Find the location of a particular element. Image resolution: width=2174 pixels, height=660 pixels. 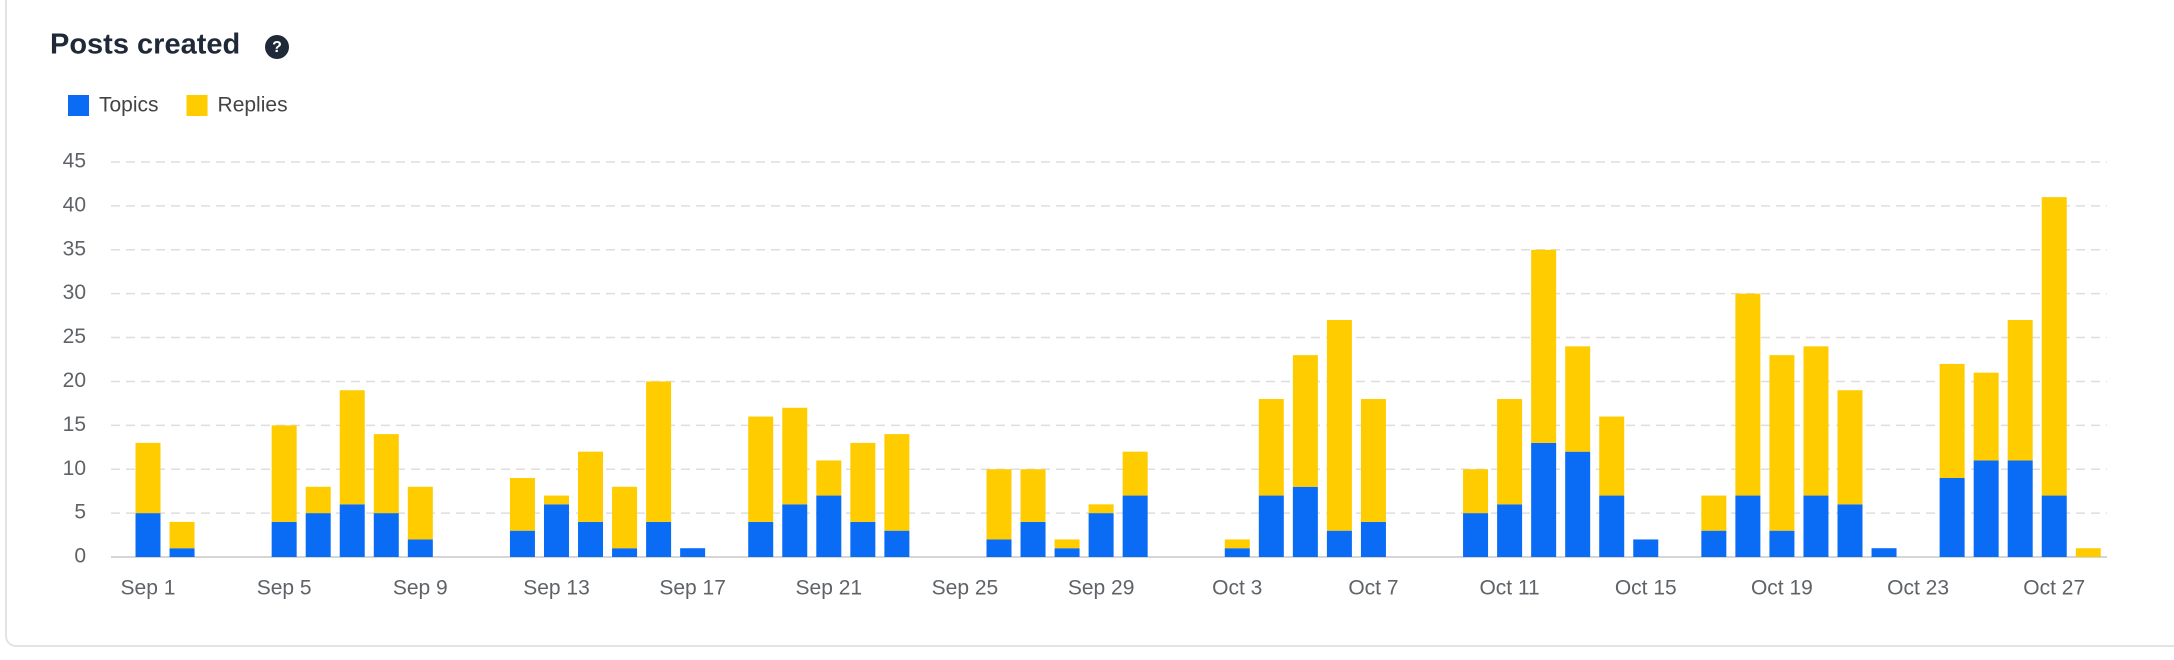

y-tick-label: 15 is located at coordinates (74, 424).